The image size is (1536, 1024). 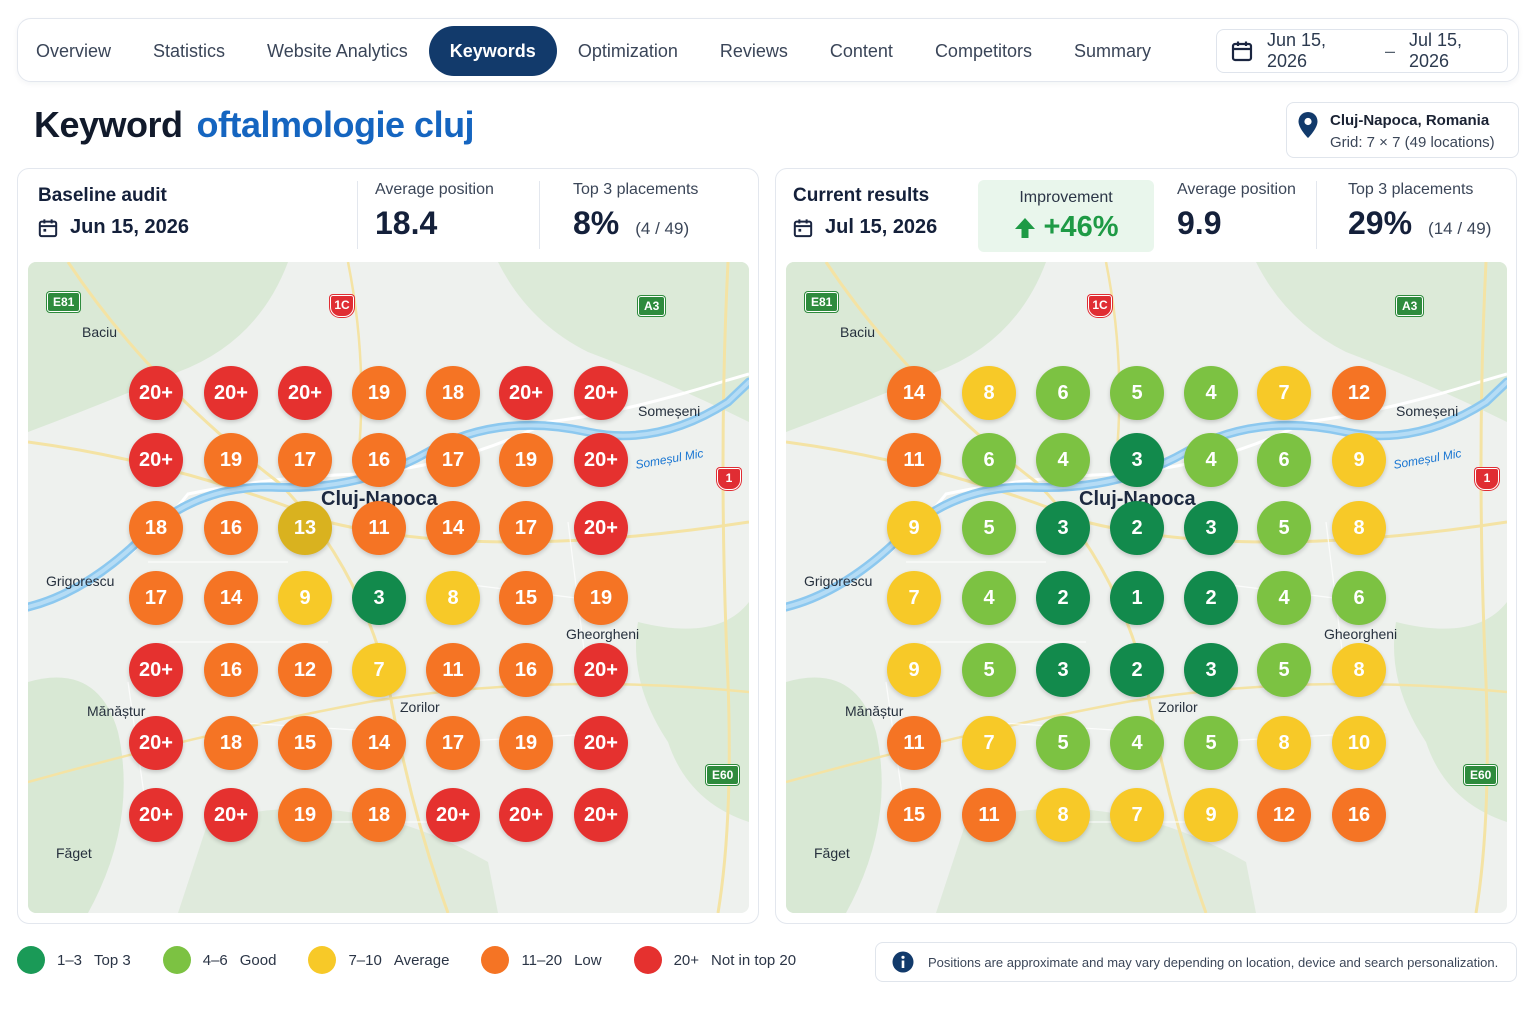 I want to click on tab-overview: Overview, so click(x=74, y=51).